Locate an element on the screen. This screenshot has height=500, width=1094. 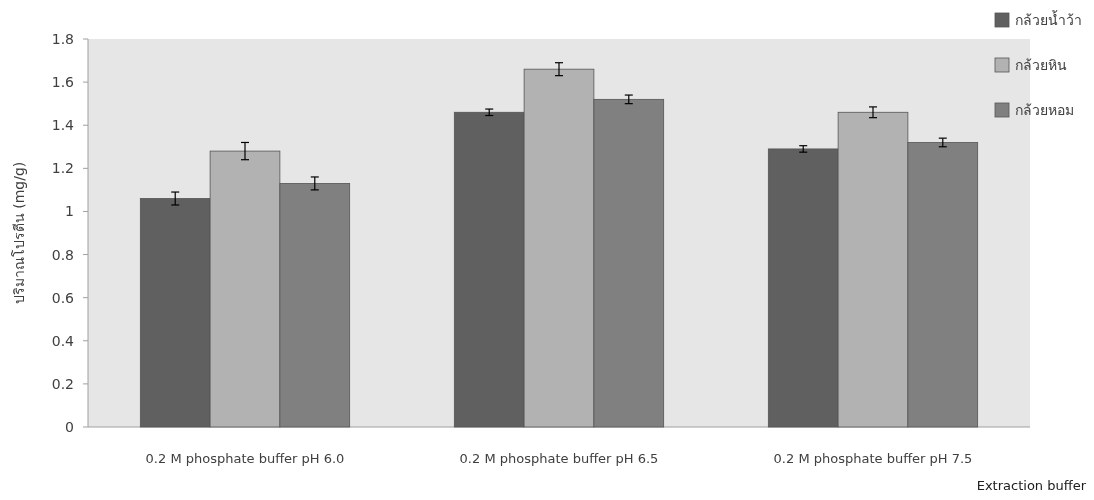
legend-label: กล้วยหอม is located at coordinates (1044, 110).